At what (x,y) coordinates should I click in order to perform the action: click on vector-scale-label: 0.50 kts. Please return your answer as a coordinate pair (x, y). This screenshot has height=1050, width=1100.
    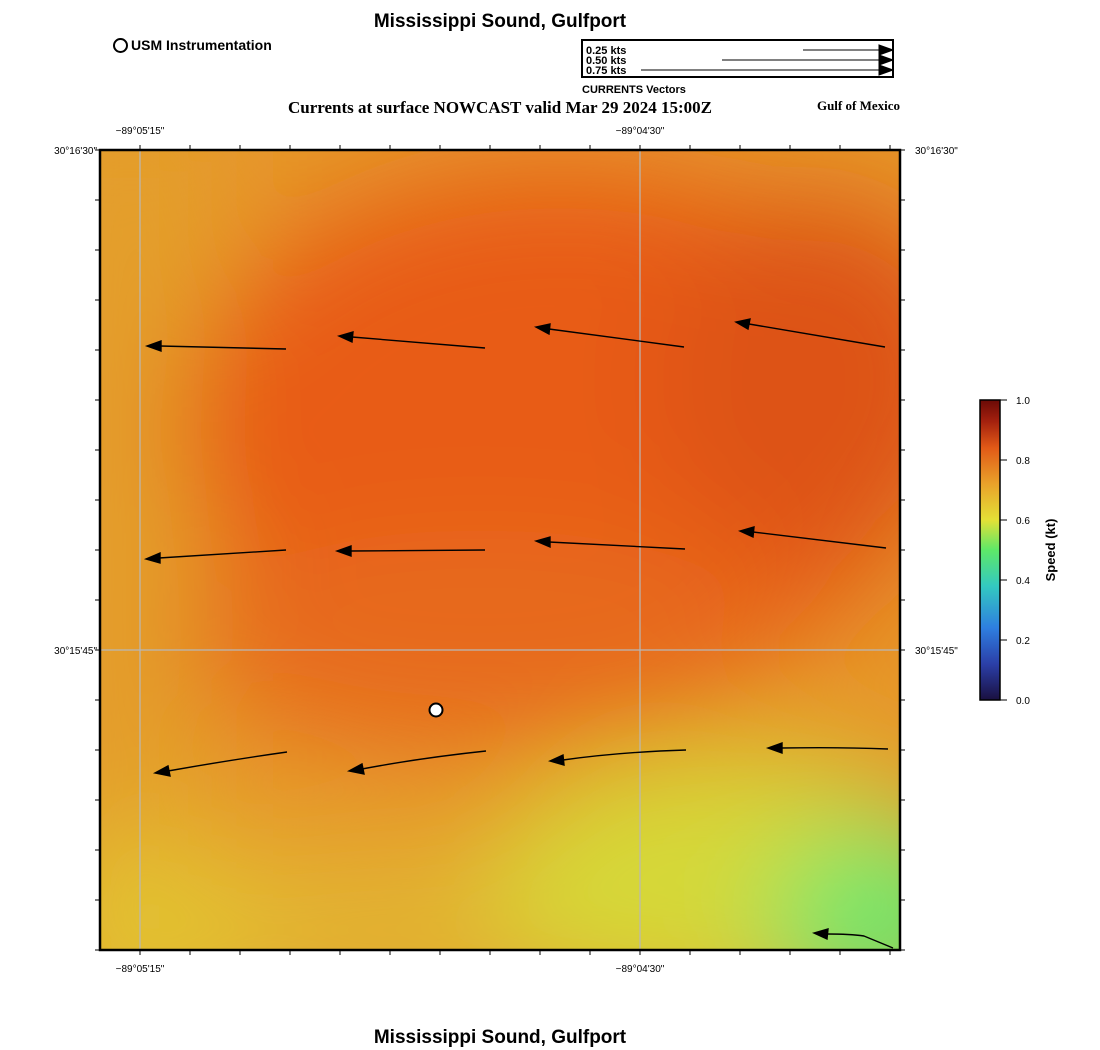
    Looking at the image, I should click on (606, 61).